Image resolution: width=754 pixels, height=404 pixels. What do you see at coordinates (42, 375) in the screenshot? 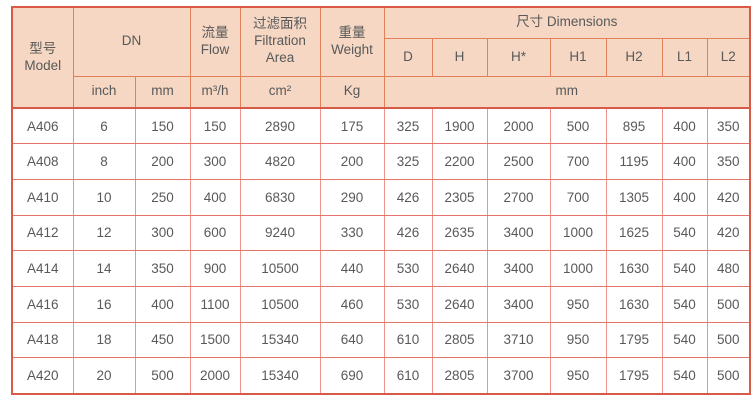
I see `model-cell: A420` at bounding box center [42, 375].